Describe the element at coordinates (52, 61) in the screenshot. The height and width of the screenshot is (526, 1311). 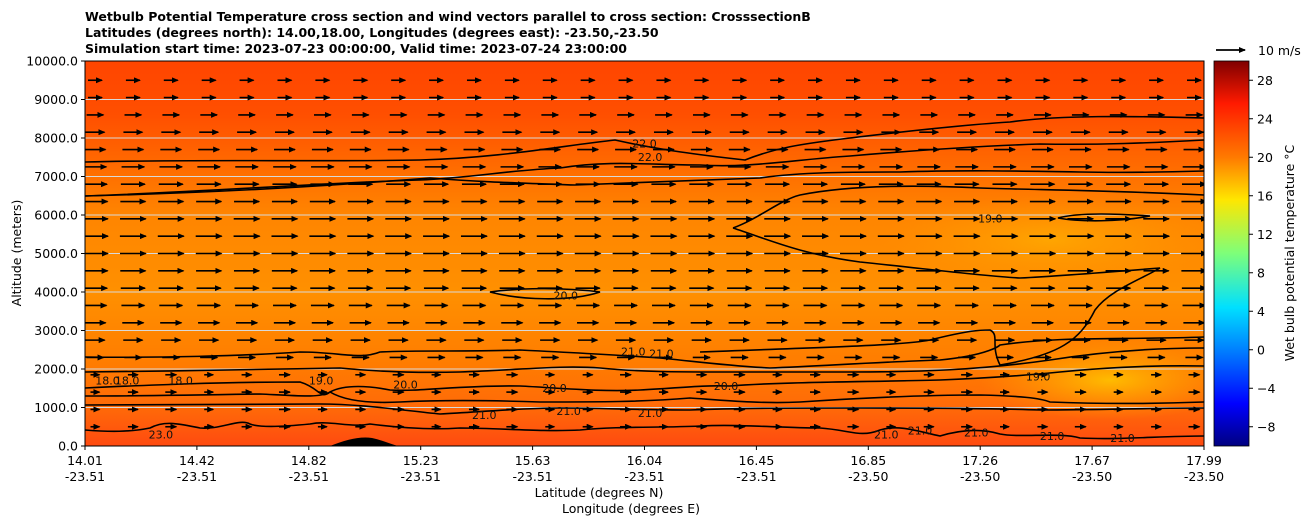
I see `y-tick-label: 10000.0` at that location.